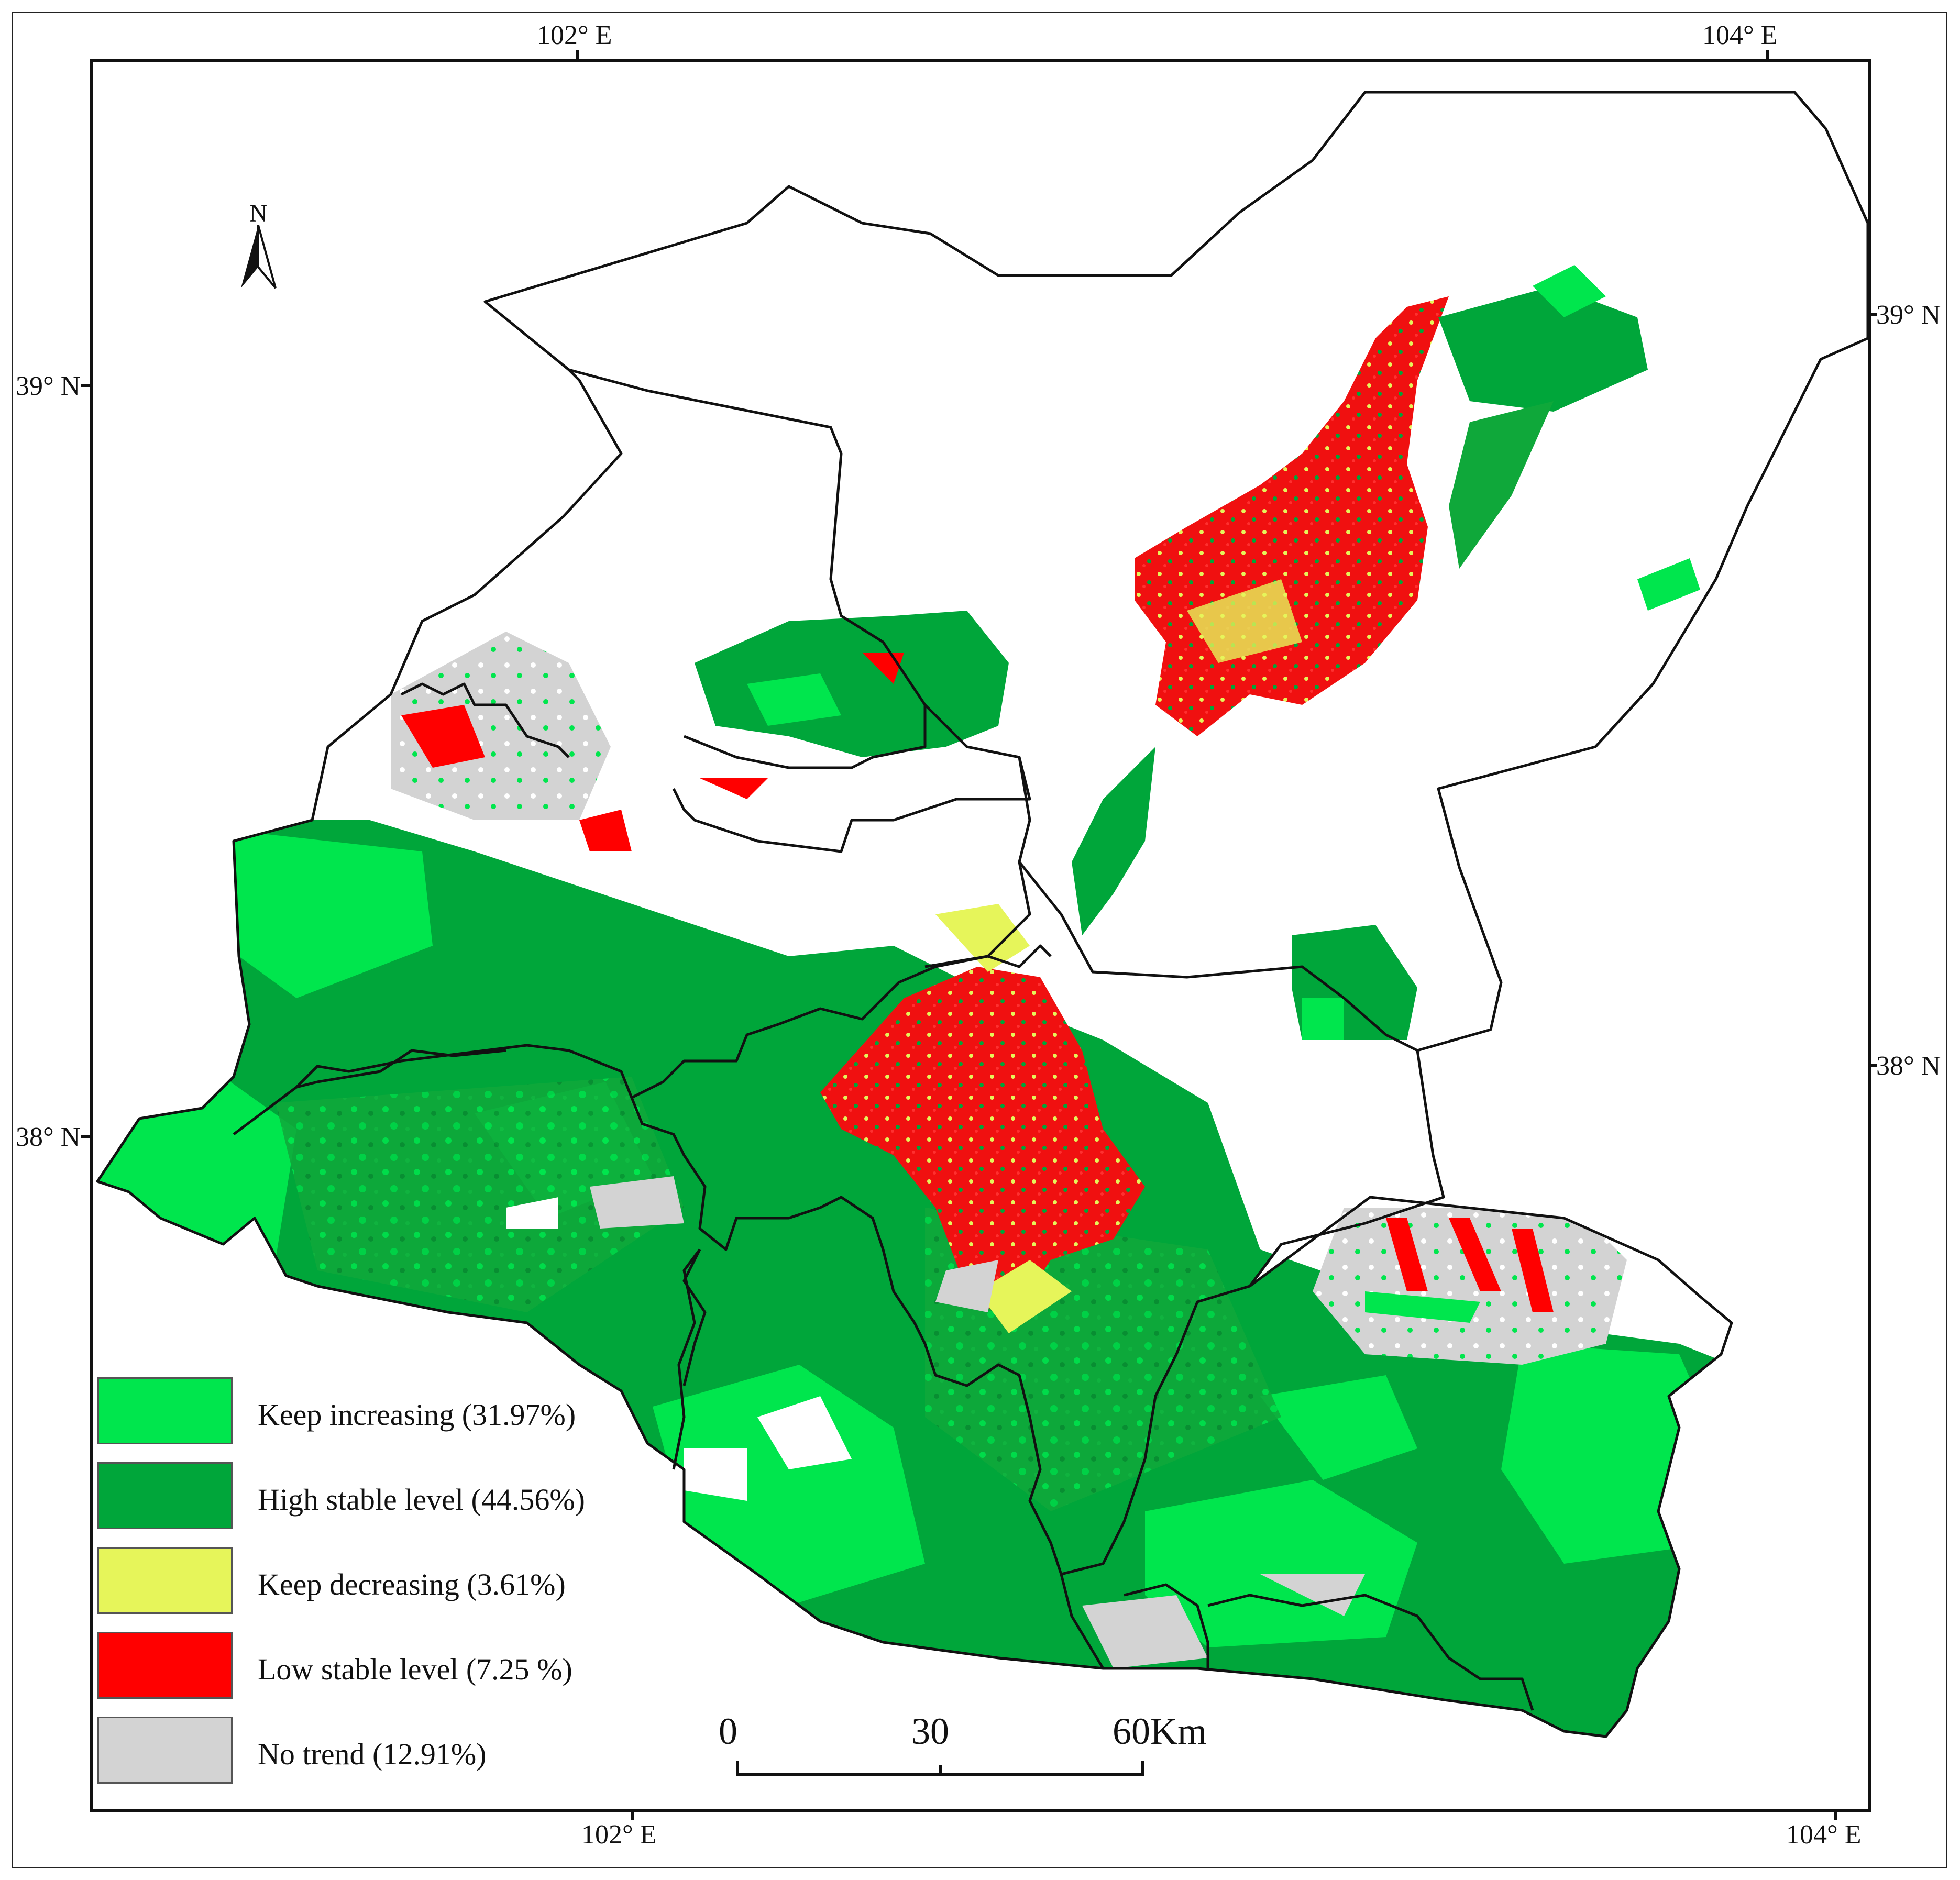 Image resolution: width=1960 pixels, height=1880 pixels. Describe the element at coordinates (1160, 1731) in the screenshot. I see `scale-label-60: 60Km` at that location.